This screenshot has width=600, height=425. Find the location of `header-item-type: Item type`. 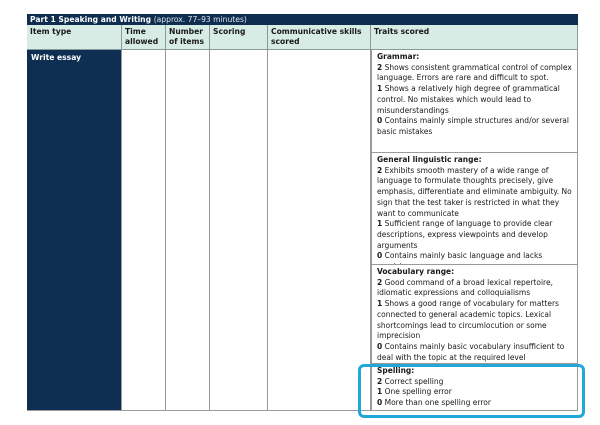

header-item-type: Item type is located at coordinates (74, 37).